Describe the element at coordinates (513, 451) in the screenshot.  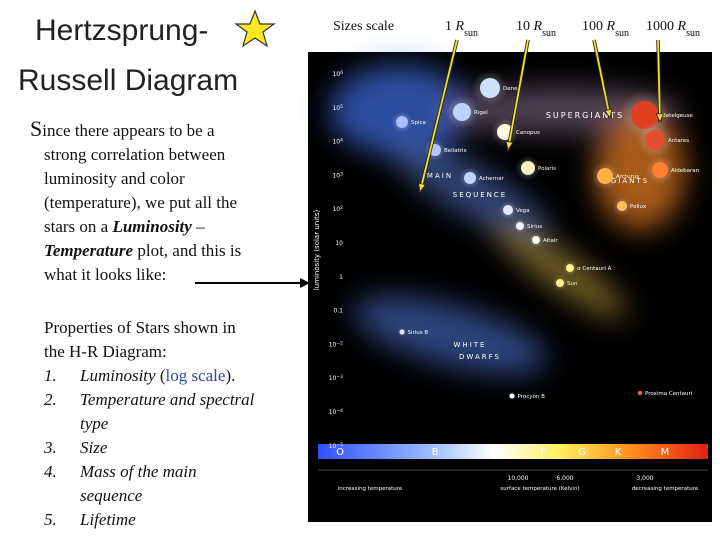
I see `spectral-band` at that location.